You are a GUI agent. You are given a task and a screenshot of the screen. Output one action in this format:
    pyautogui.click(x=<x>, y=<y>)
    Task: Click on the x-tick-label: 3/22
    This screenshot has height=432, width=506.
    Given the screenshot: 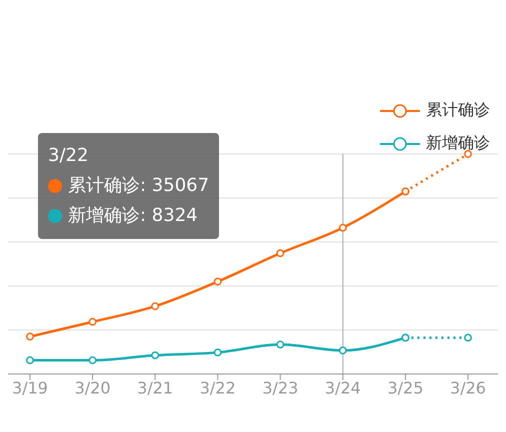 What is the action you would take?
    pyautogui.click(x=218, y=388)
    